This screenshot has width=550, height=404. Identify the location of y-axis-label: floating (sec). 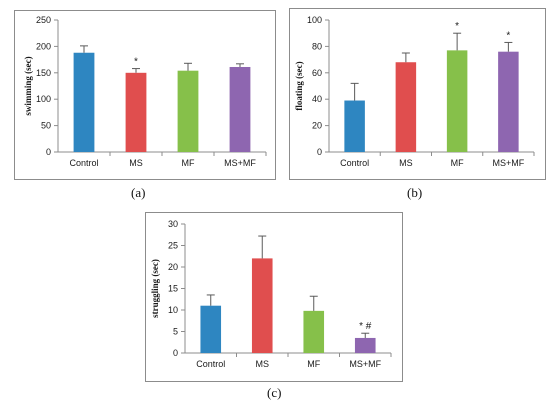
(299, 85).